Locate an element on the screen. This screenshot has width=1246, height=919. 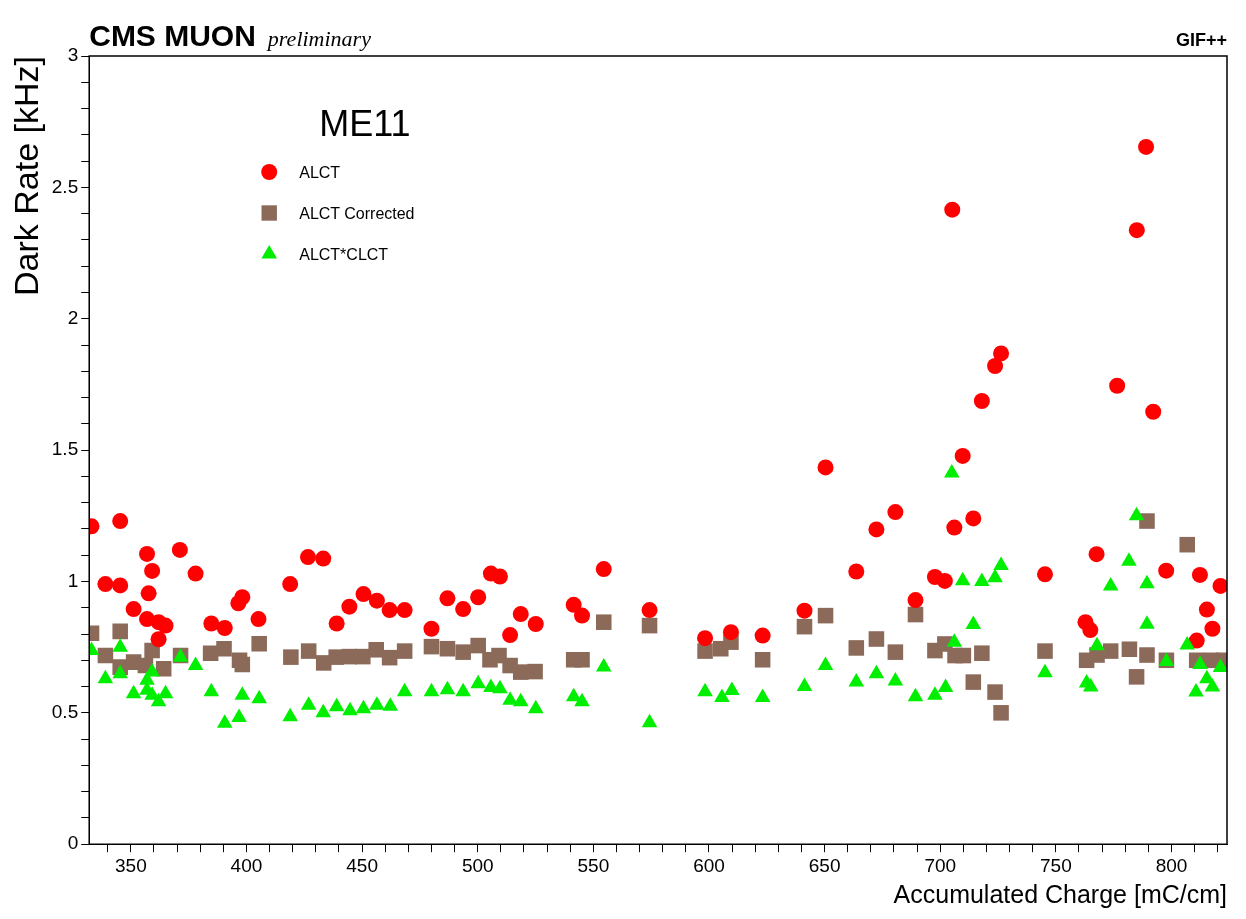
x-tick-label: 750 is located at coordinates (1056, 865).